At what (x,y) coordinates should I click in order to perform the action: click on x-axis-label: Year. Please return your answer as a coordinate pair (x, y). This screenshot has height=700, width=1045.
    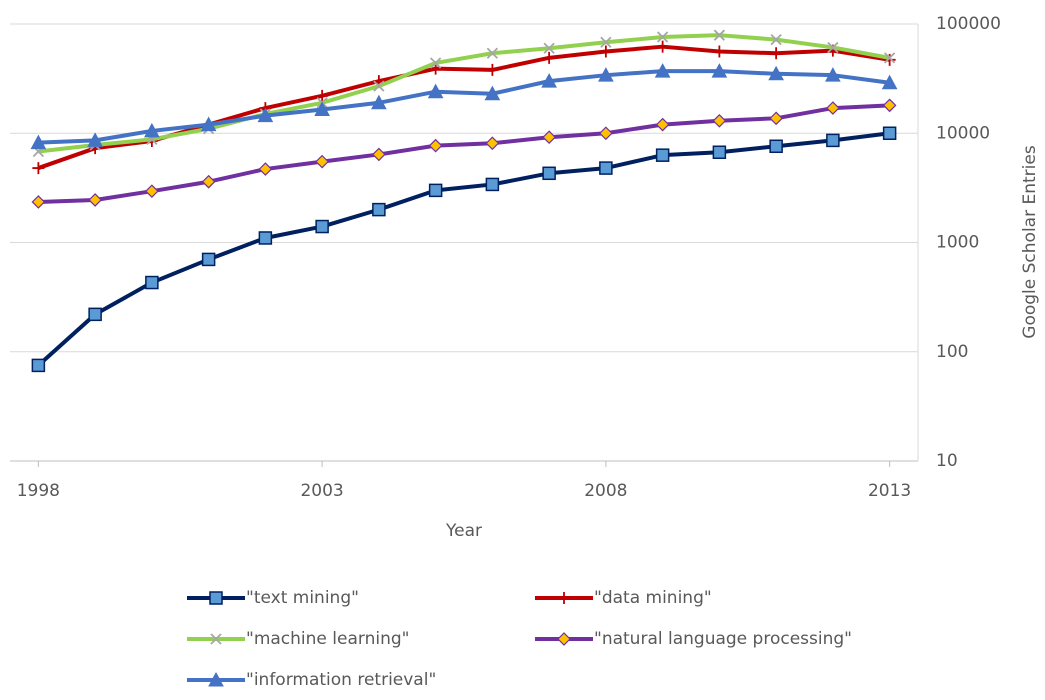
    Looking at the image, I should click on (463, 531).